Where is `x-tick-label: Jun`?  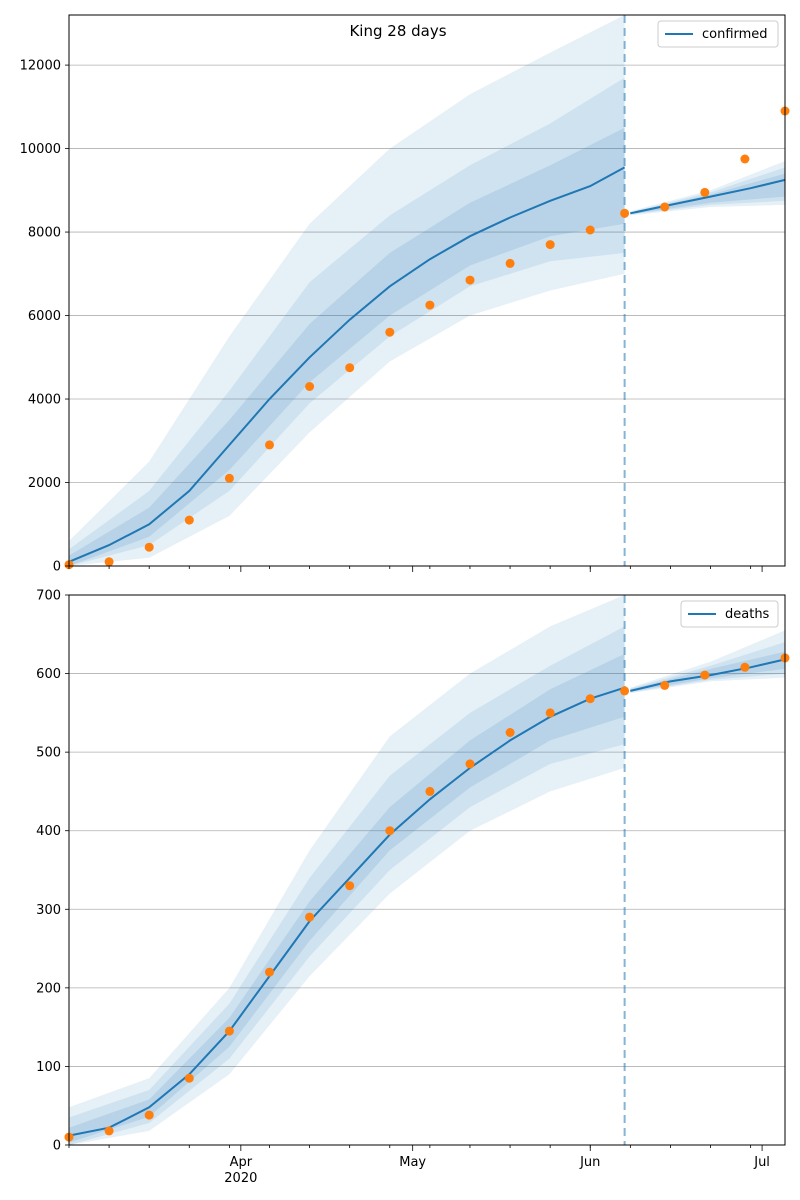
x-tick-label: Jun is located at coordinates (589, 1162).